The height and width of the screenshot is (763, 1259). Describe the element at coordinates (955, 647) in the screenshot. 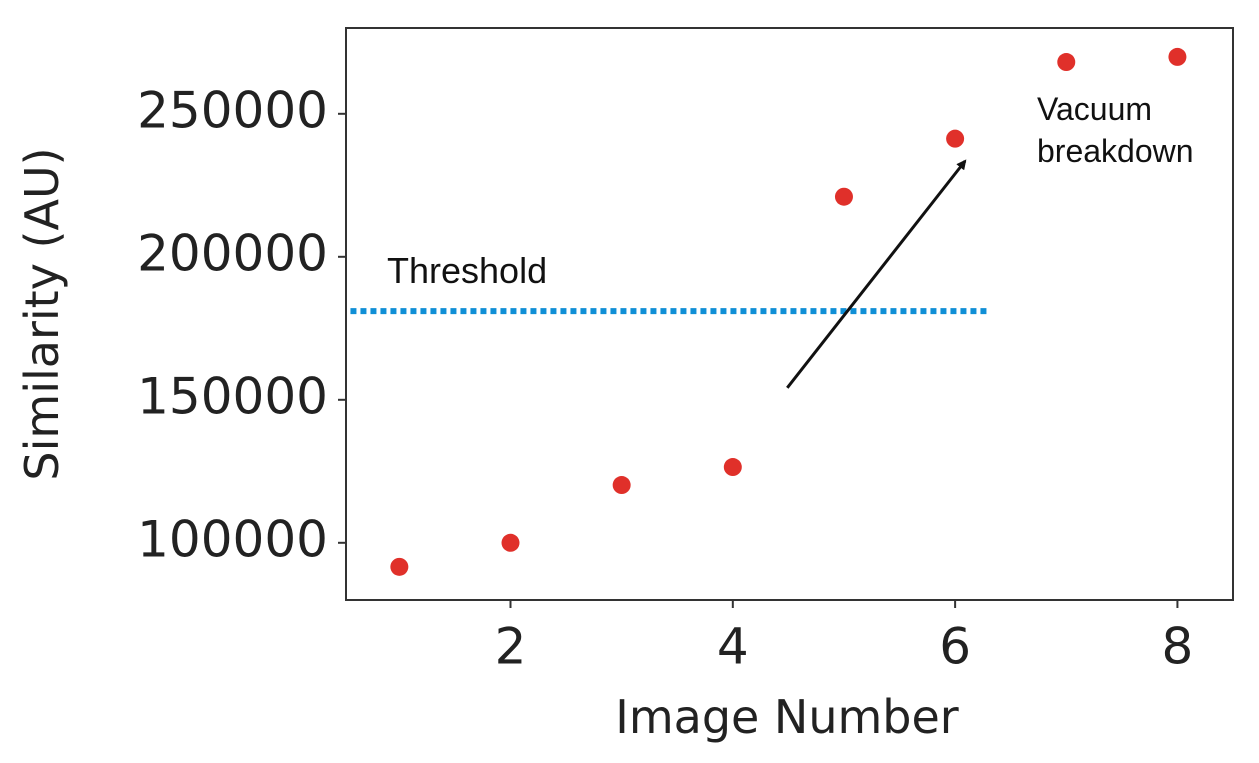

I see `x-tick-label: 6` at that location.